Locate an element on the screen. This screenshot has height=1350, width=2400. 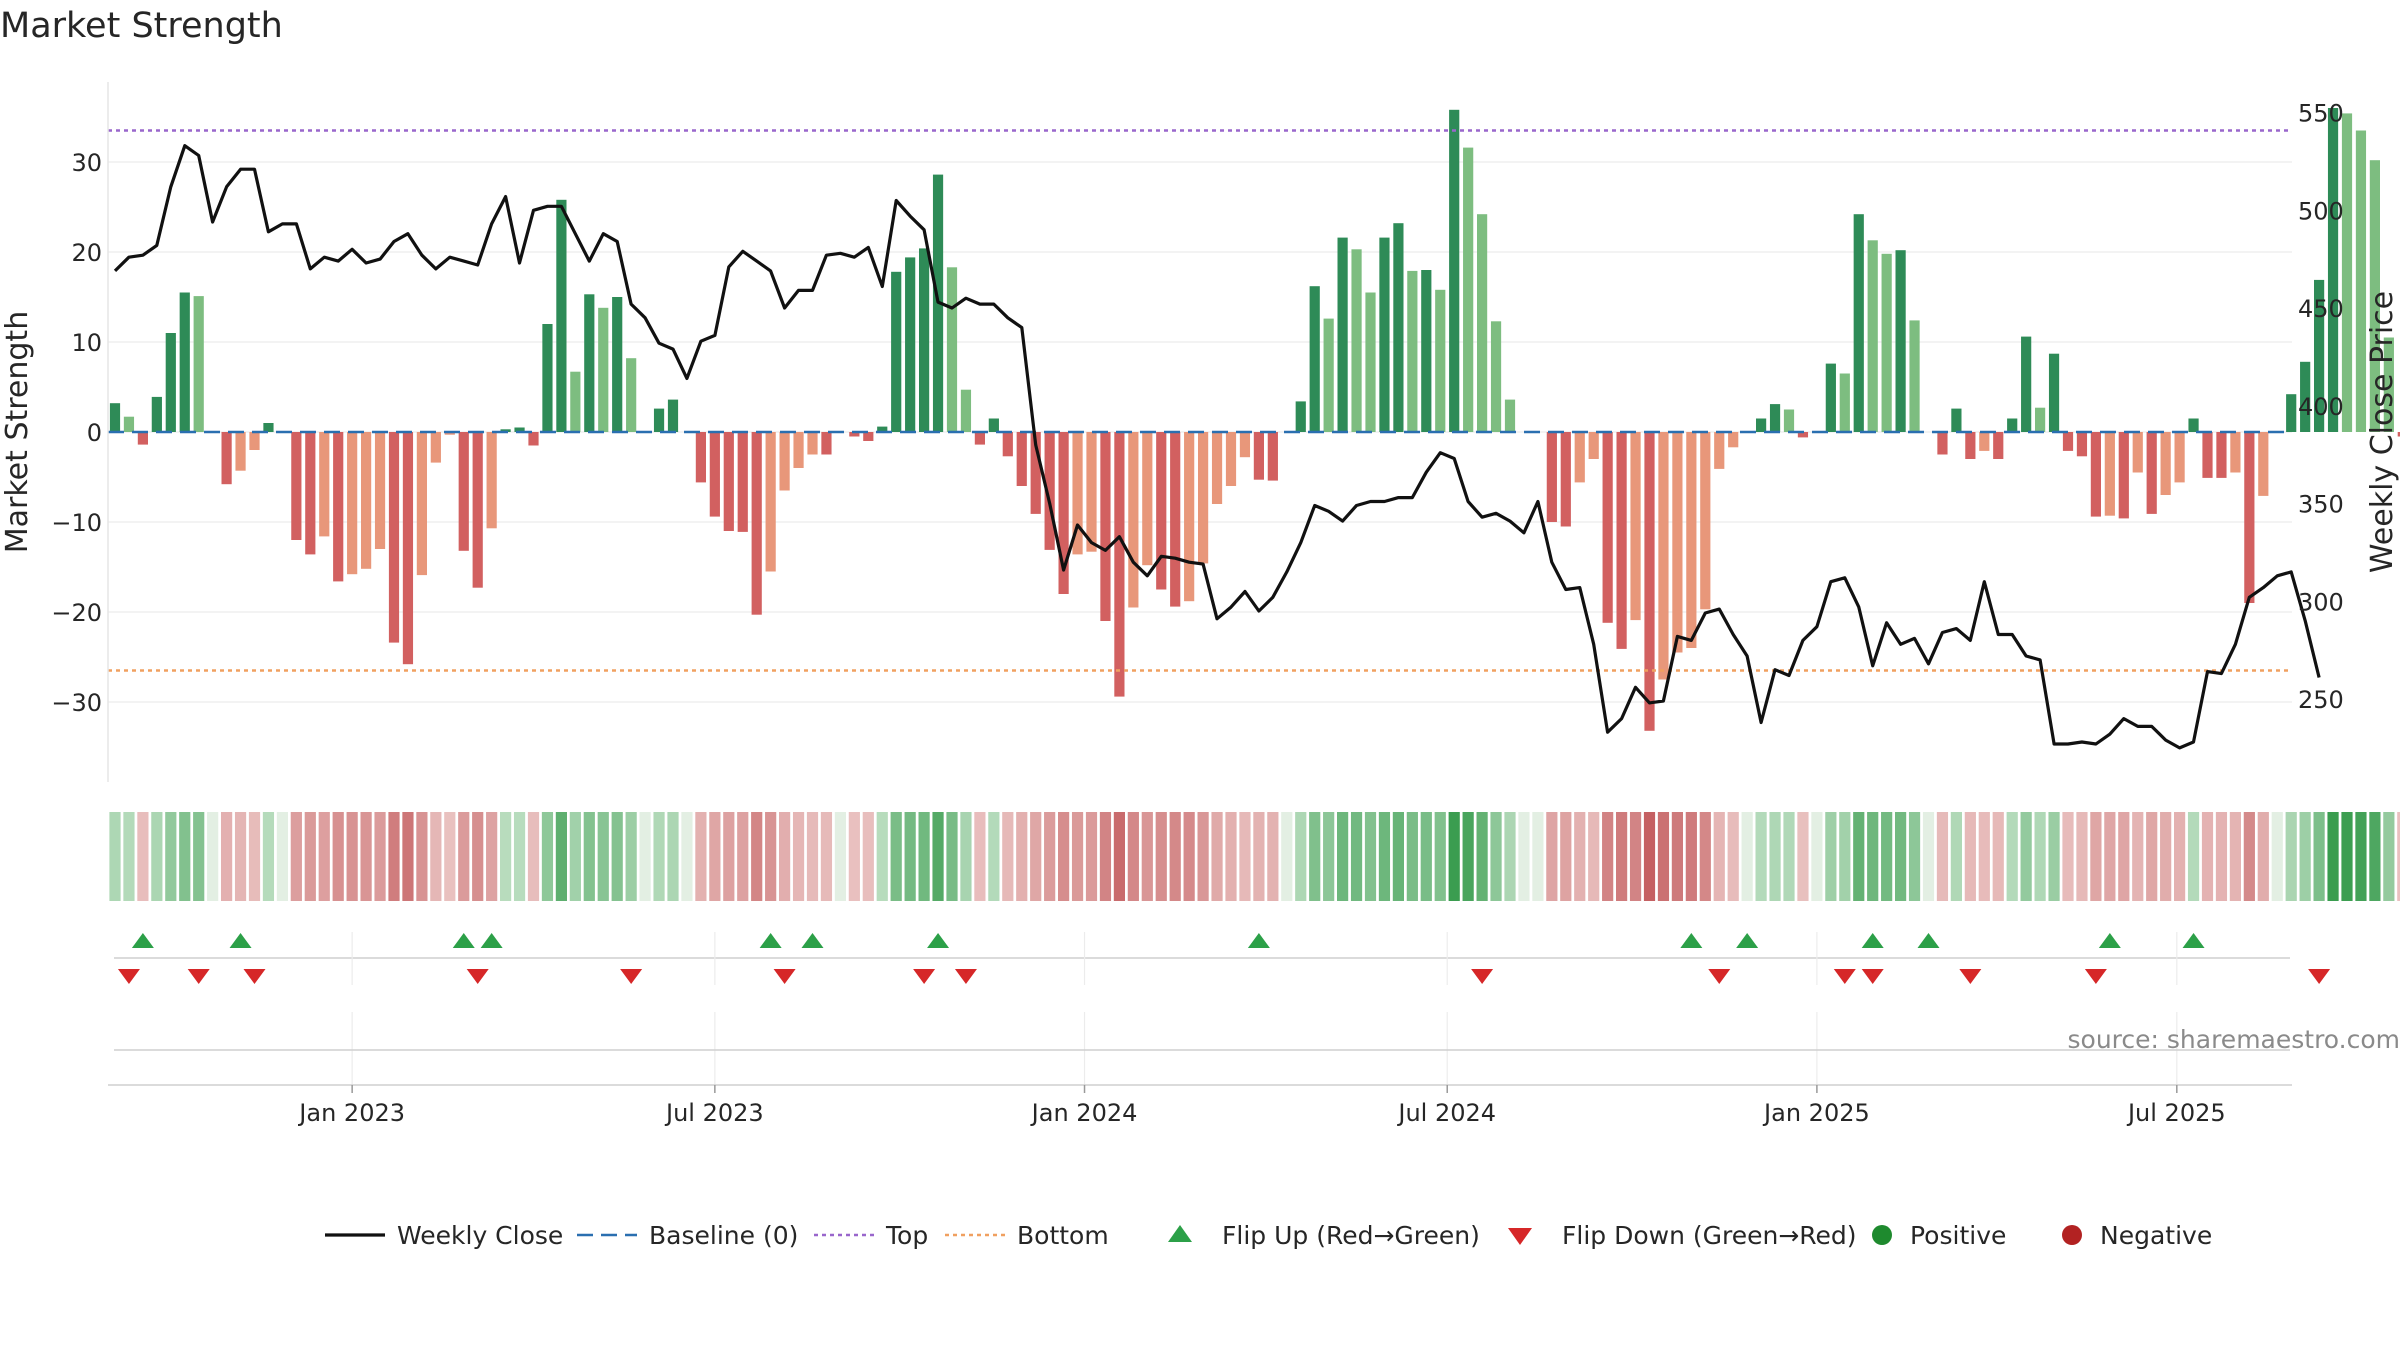
y-tick-label: −30 is located at coordinates (76, 703).